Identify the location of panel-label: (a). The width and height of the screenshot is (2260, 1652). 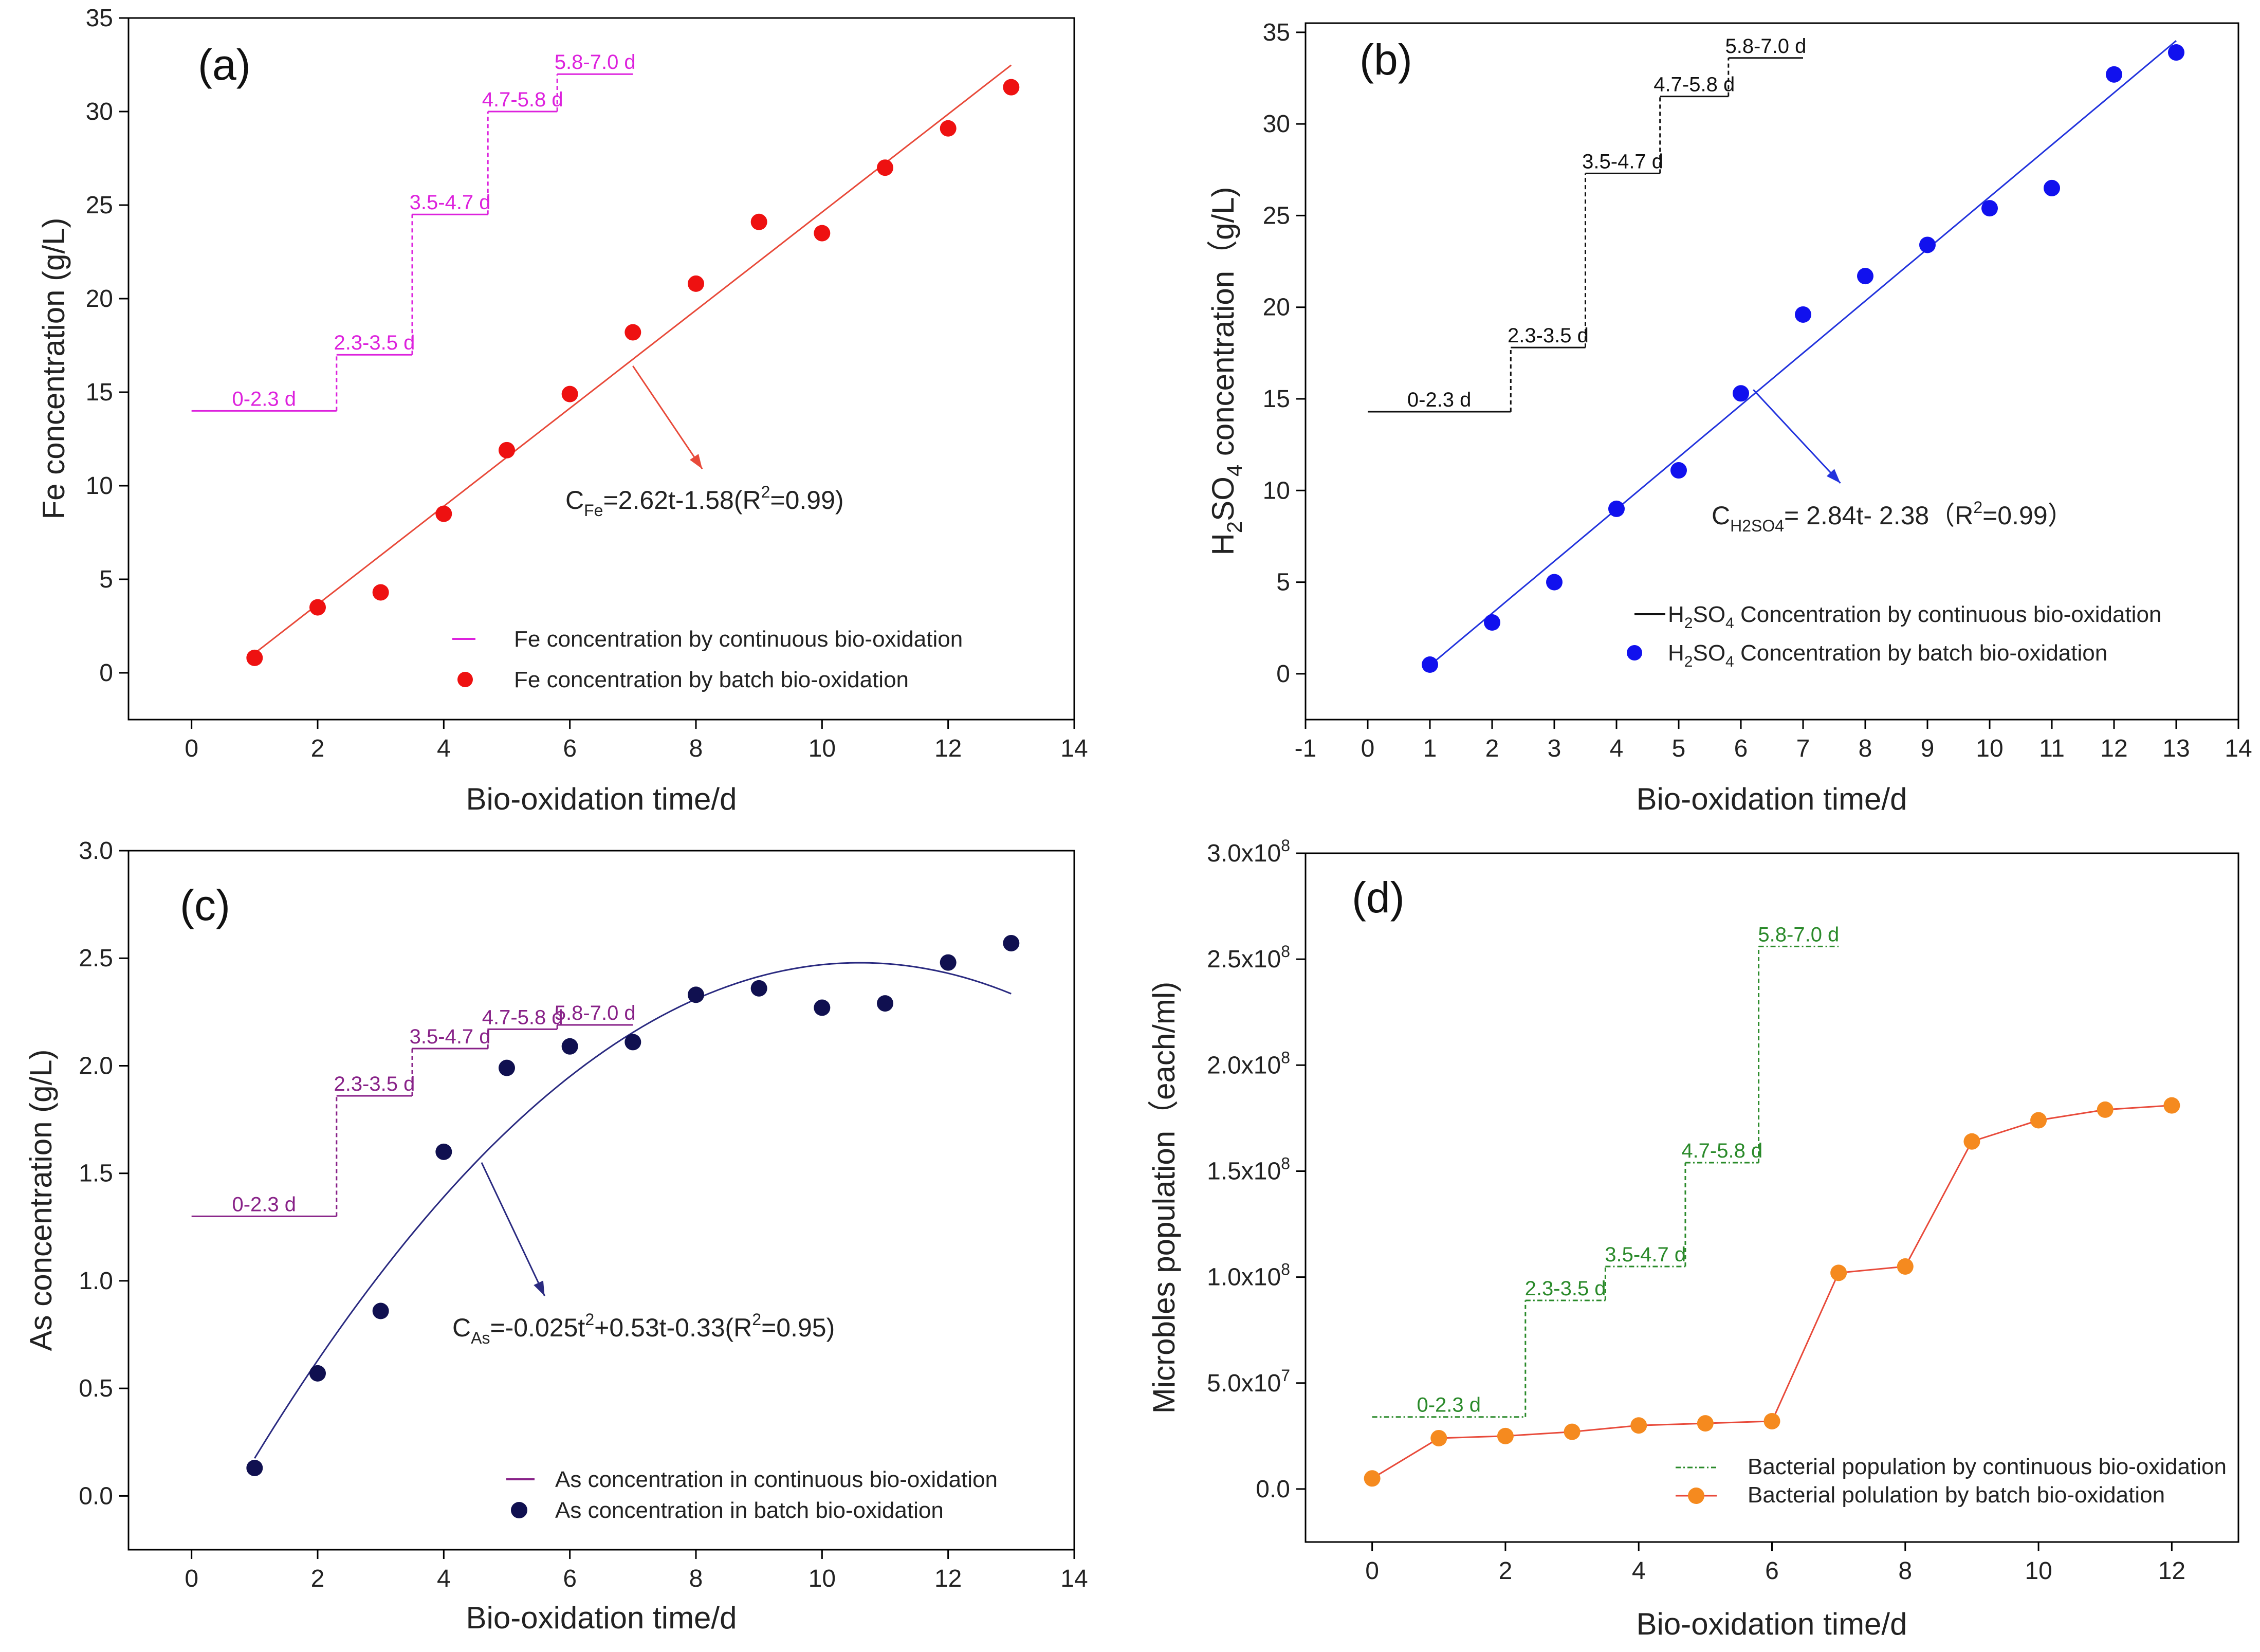
(225, 65).